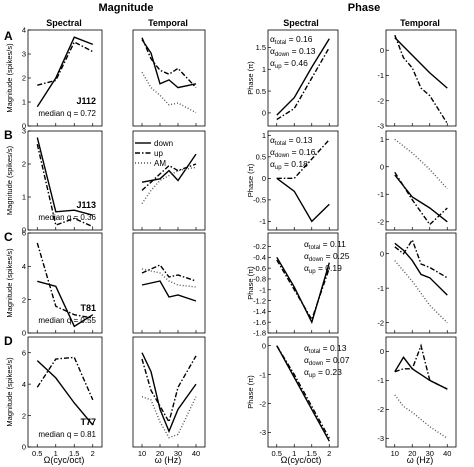 This screenshot has height=467, width=474. Describe the element at coordinates (67, 320) in the screenshot. I see `median-q: median q = 0.55` at that location.